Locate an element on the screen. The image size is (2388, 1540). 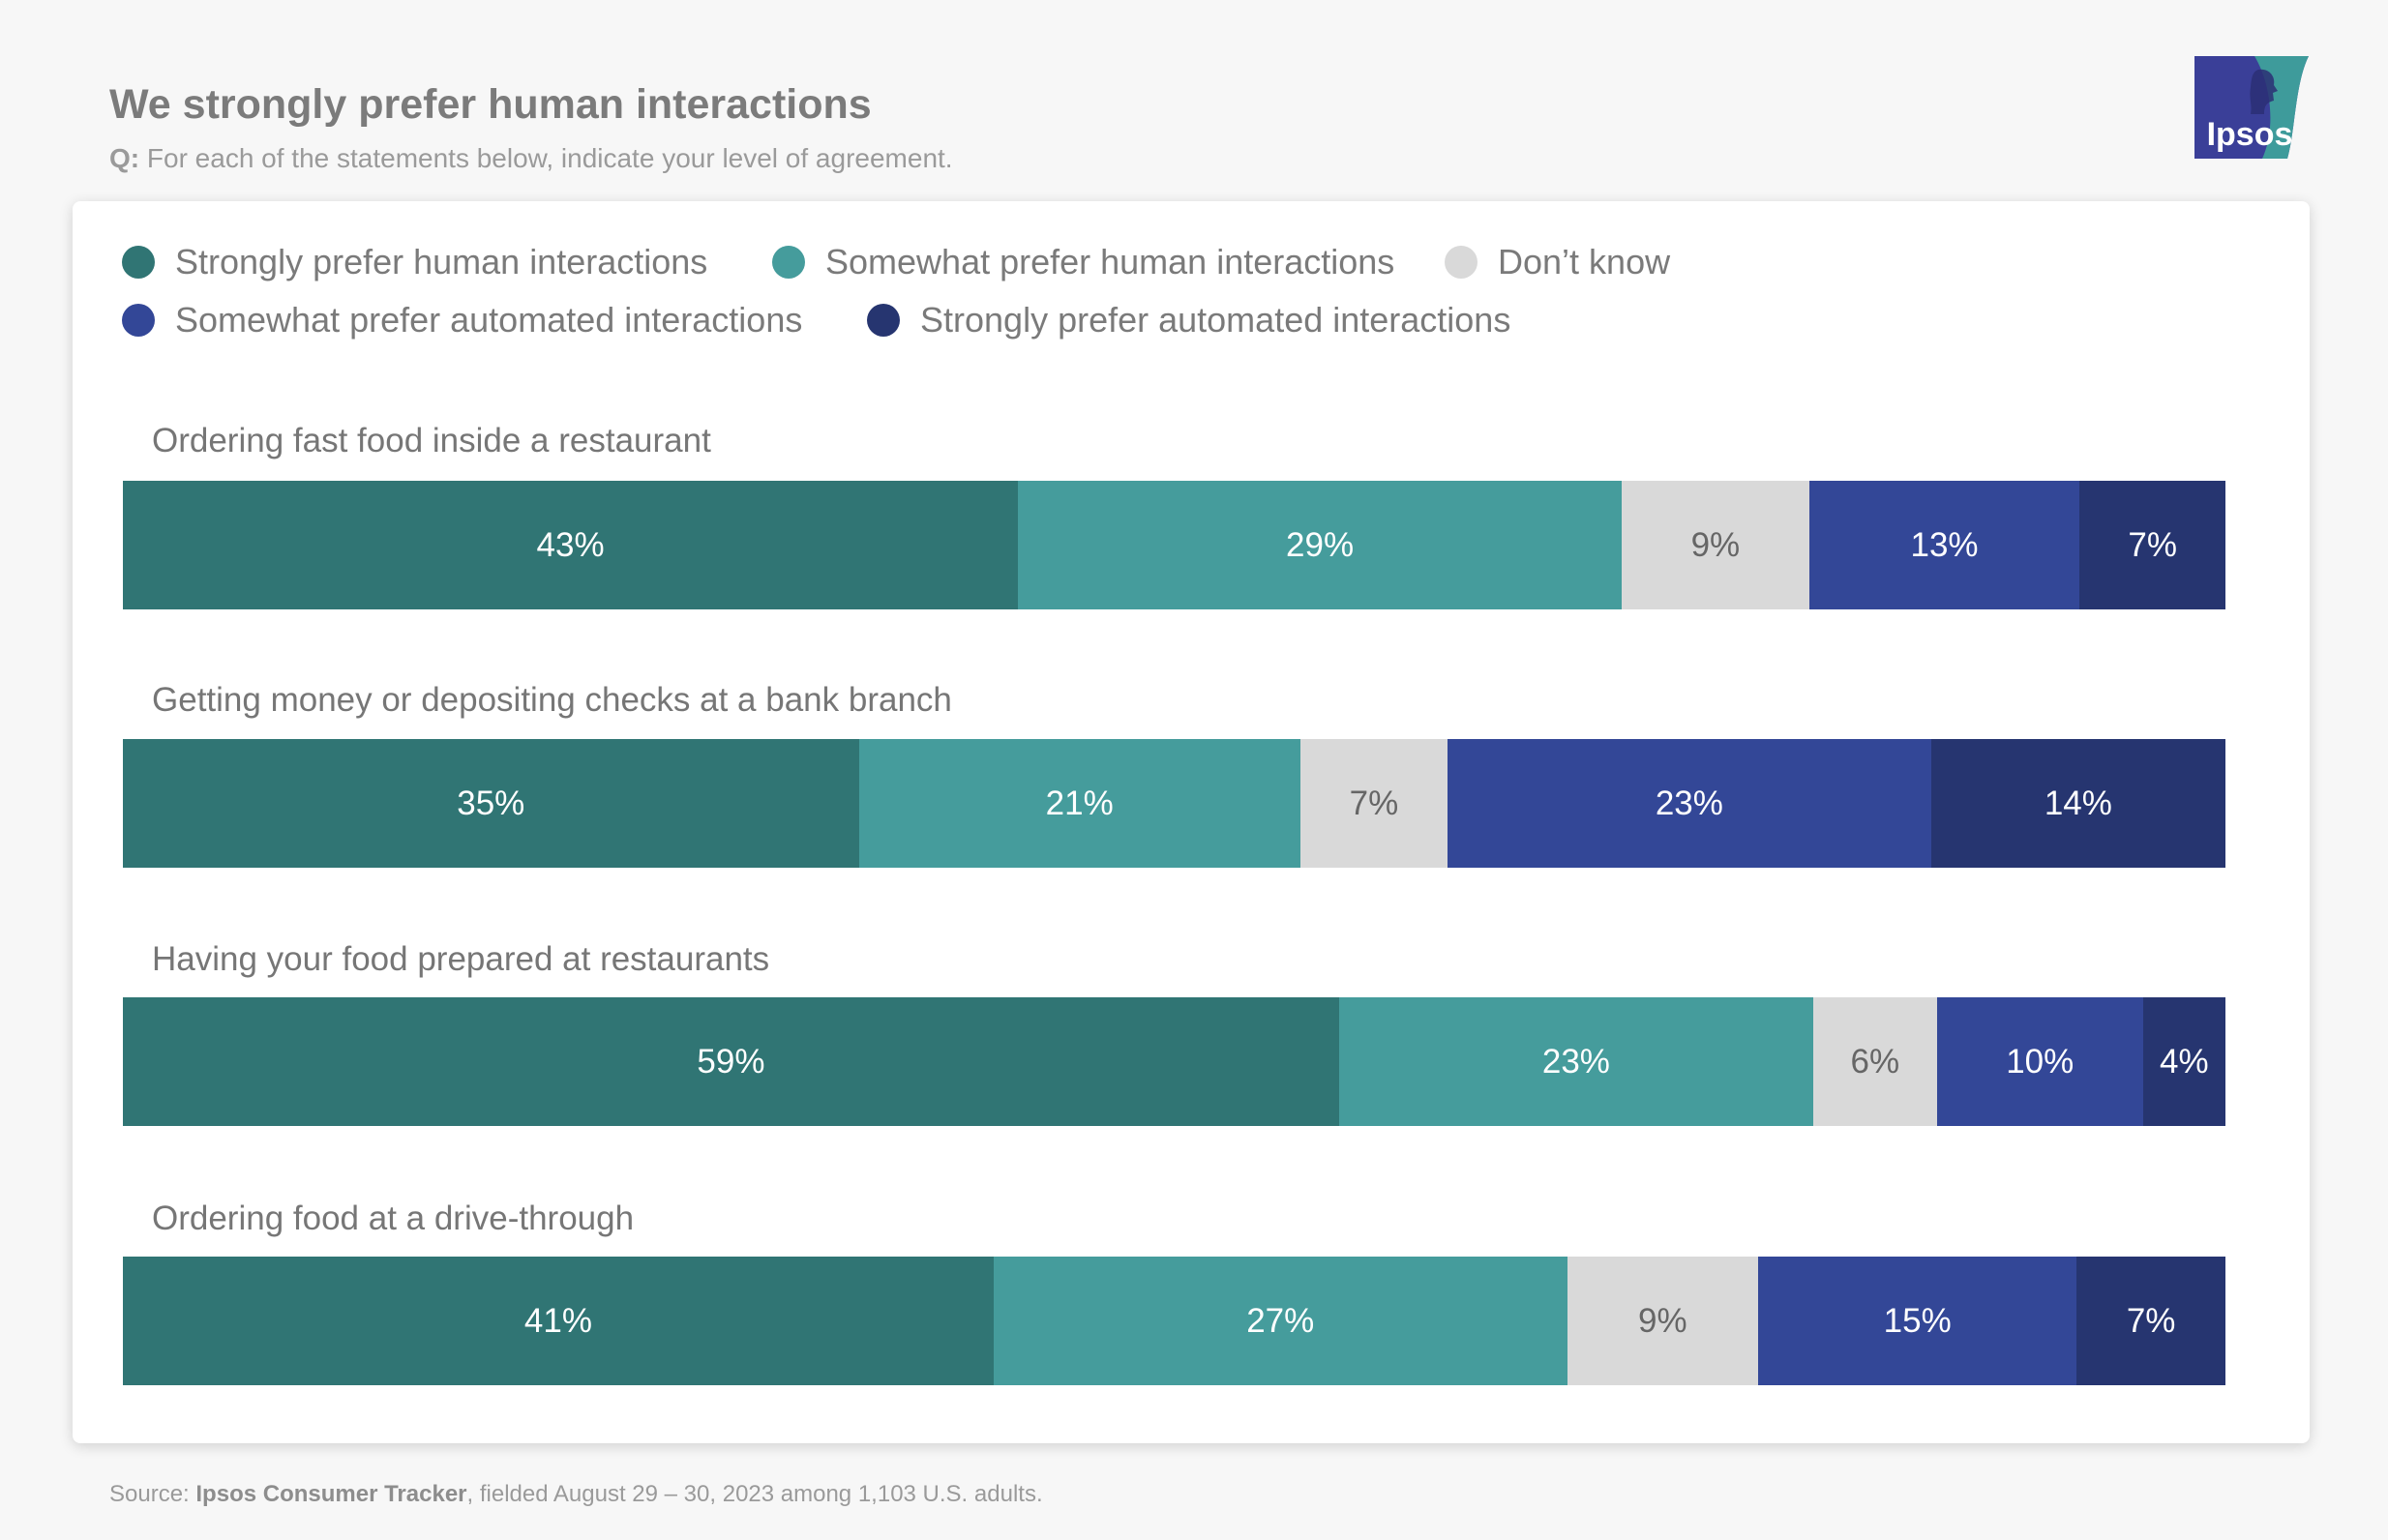
category-label: Having your food prepared at restaurants is located at coordinates (461, 959).